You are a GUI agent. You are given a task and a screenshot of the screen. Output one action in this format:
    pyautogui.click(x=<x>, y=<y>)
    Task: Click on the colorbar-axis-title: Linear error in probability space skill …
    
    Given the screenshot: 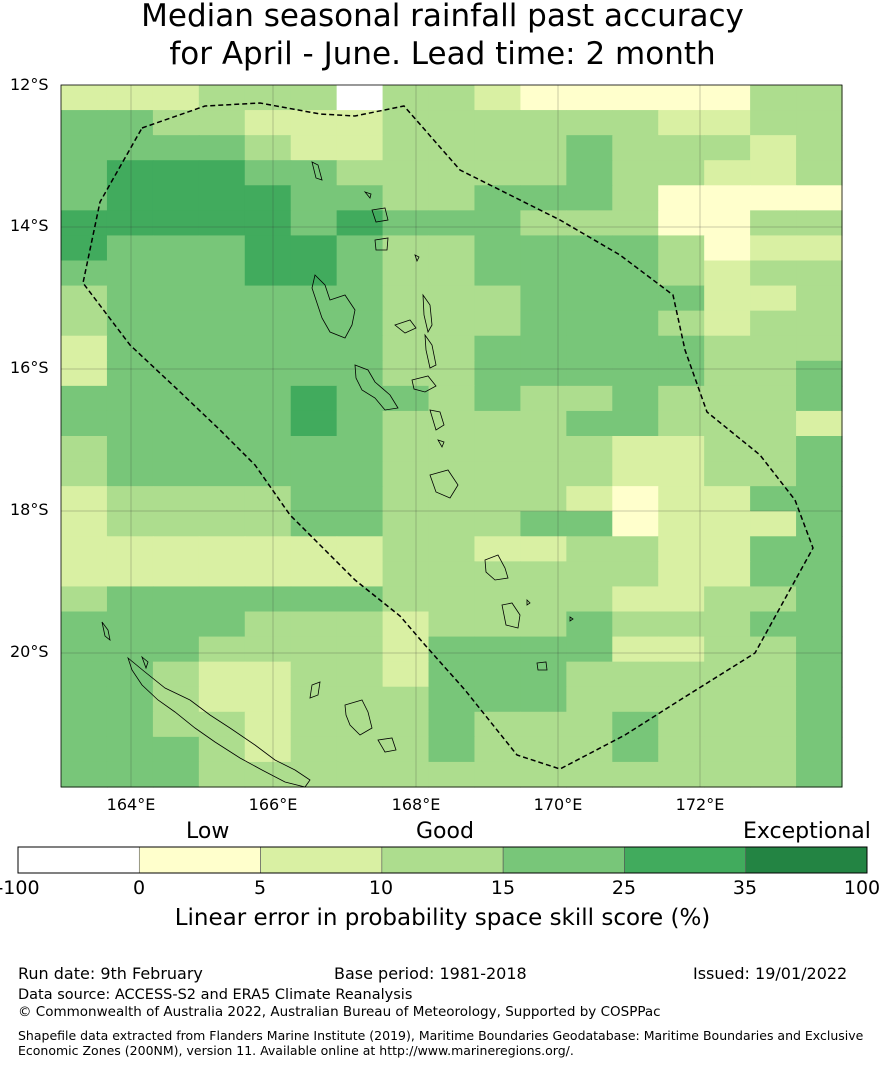 What is the action you would take?
    pyautogui.click(x=442, y=918)
    